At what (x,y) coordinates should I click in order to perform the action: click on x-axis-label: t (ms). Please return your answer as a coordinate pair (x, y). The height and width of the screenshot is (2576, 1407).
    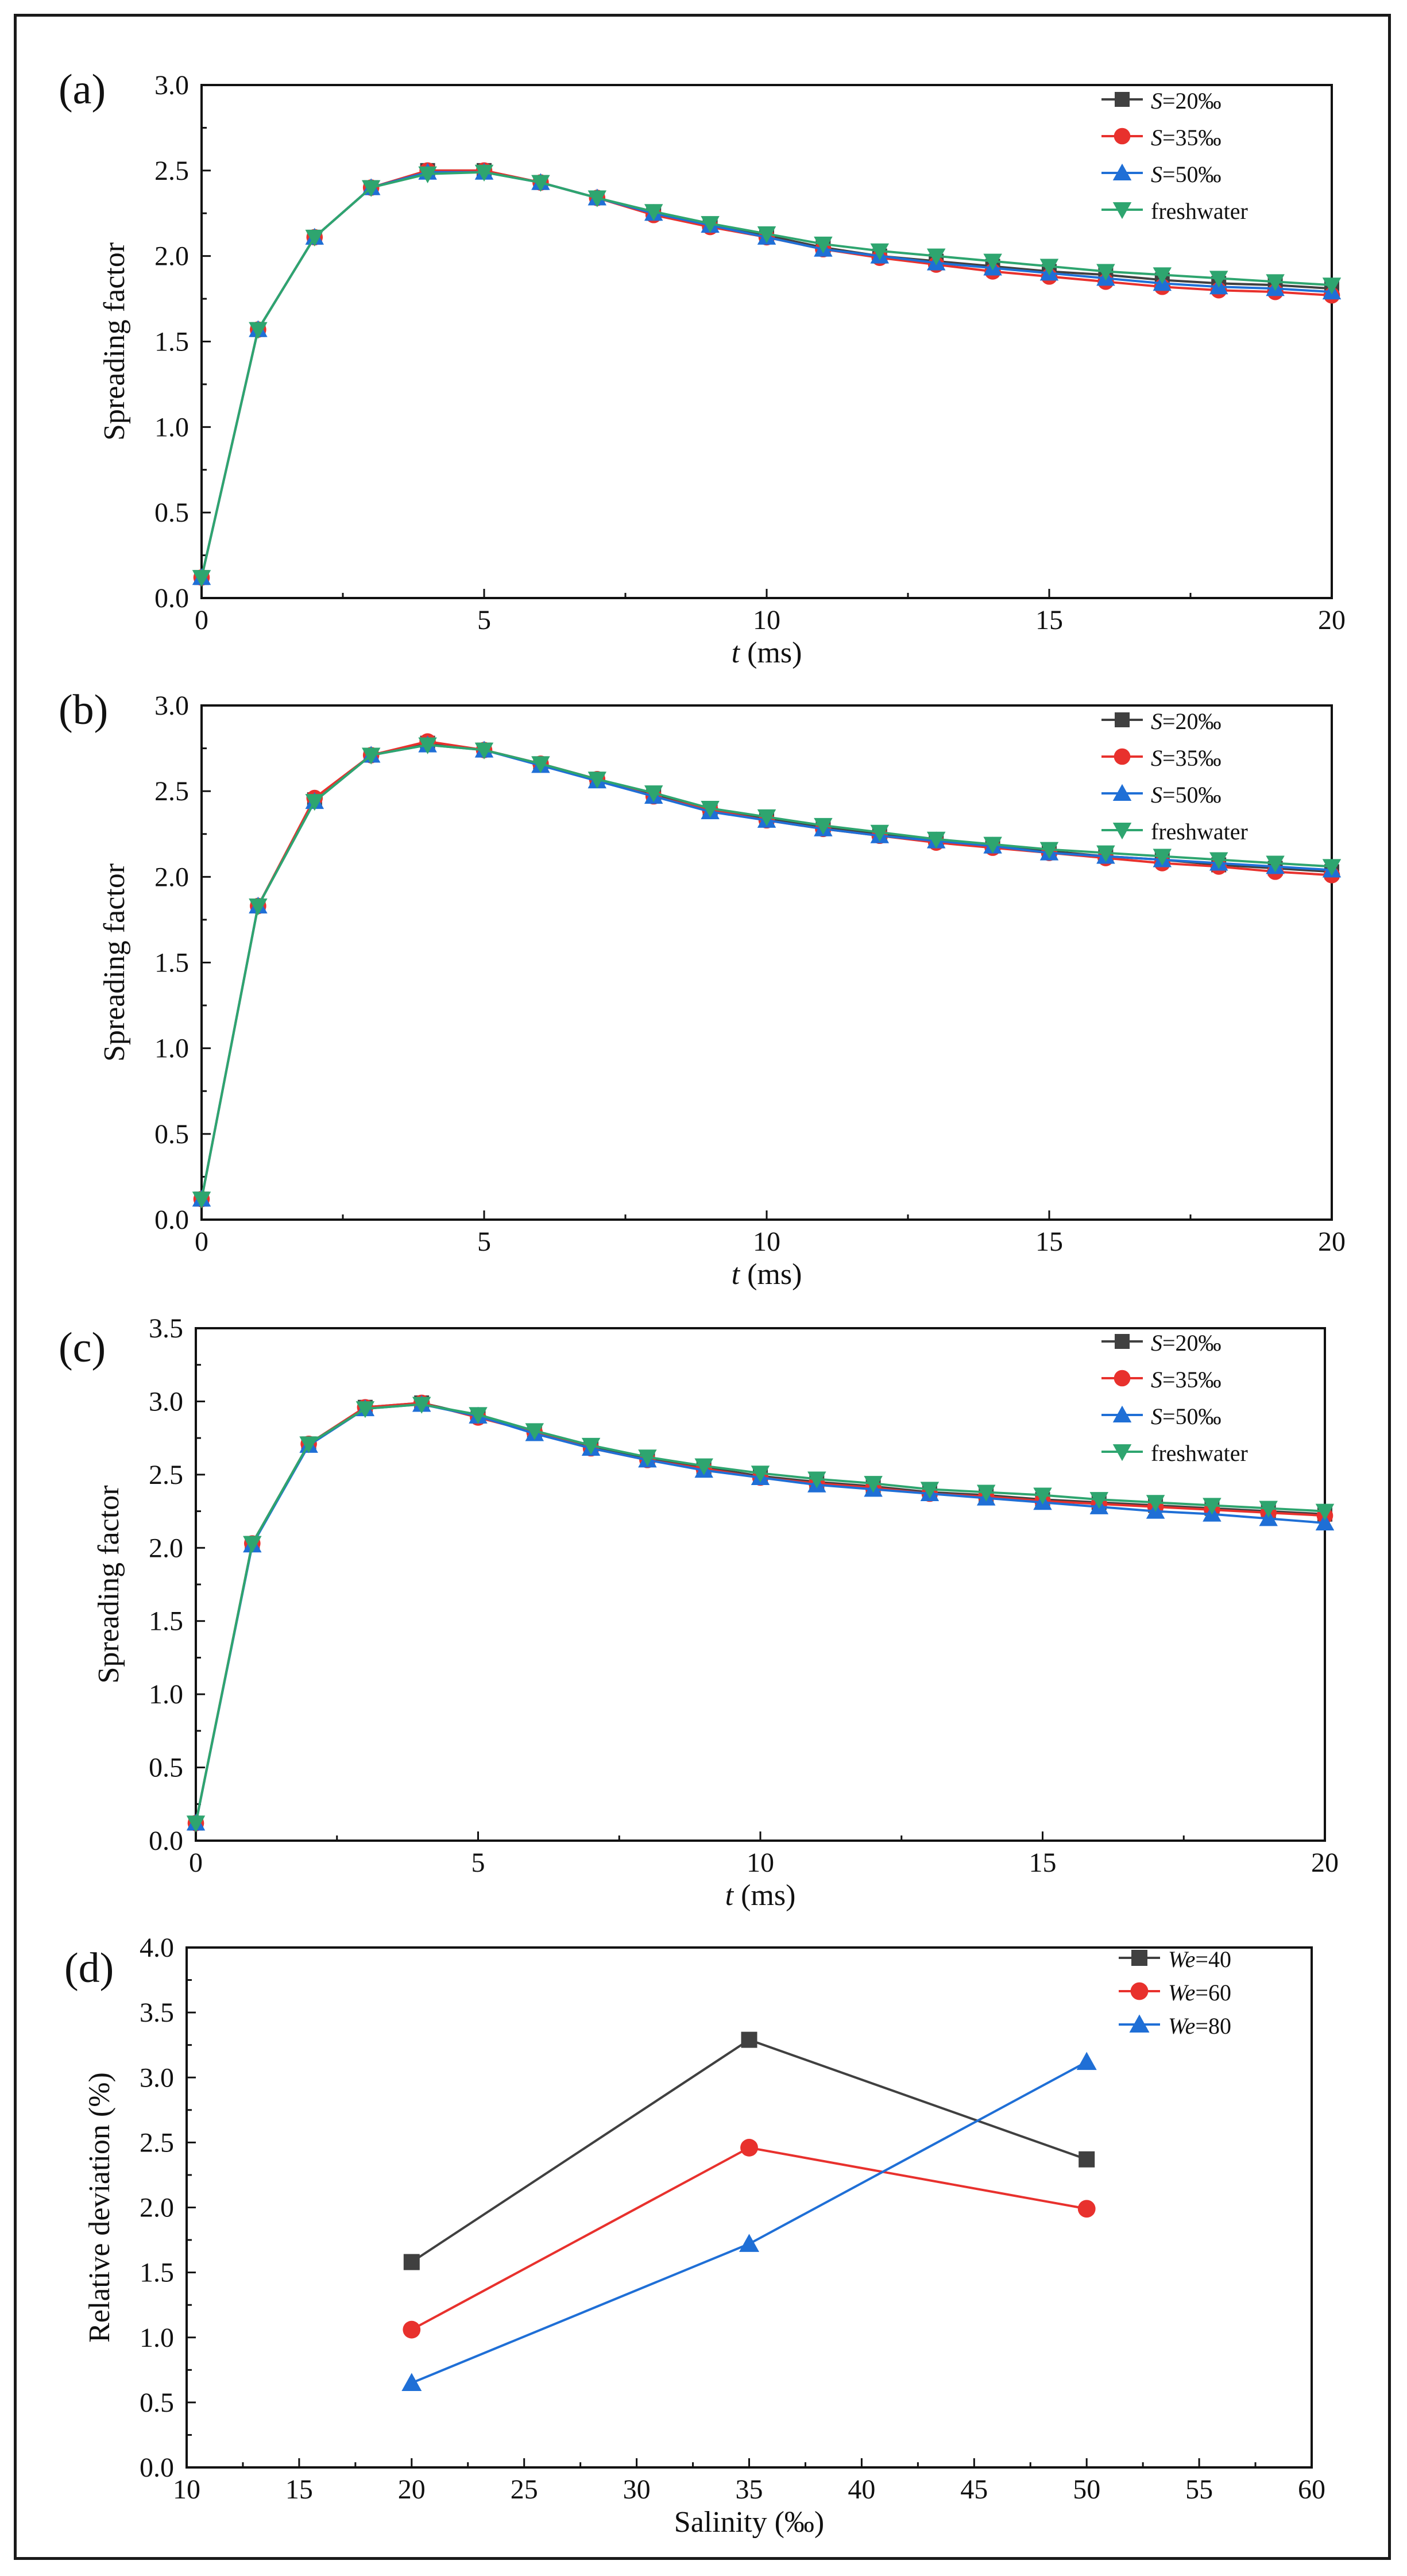
    Looking at the image, I should click on (767, 653).